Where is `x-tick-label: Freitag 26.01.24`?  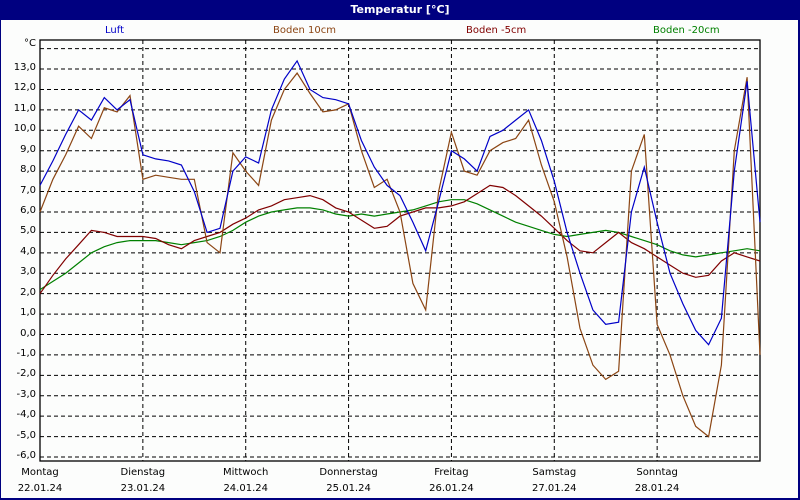 x-tick-label: Freitag 26.01.24 is located at coordinates (451, 480).